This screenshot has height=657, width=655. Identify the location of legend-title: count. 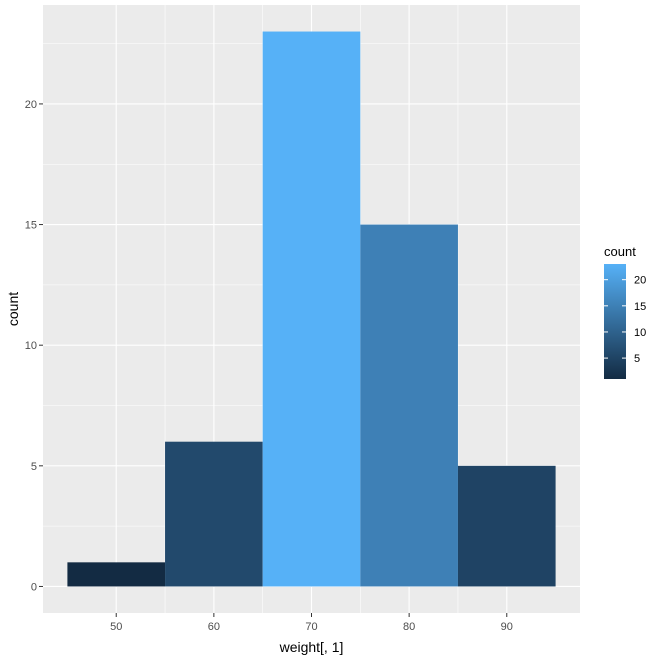
(620, 251).